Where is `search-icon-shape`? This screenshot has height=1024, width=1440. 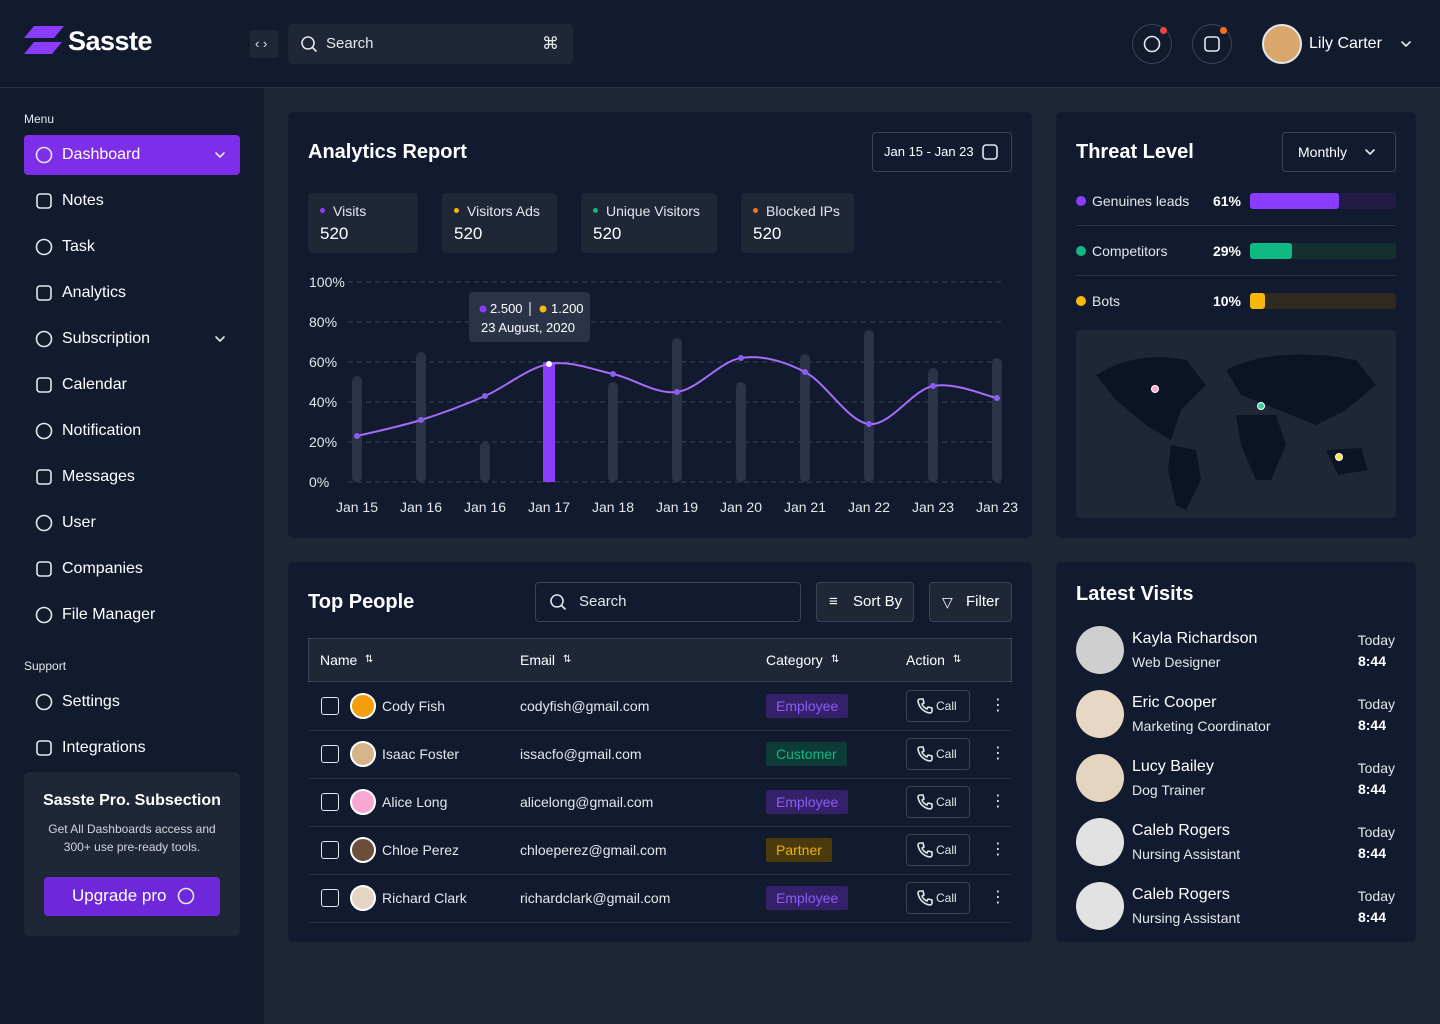 search-icon-shape is located at coordinates (309, 44).